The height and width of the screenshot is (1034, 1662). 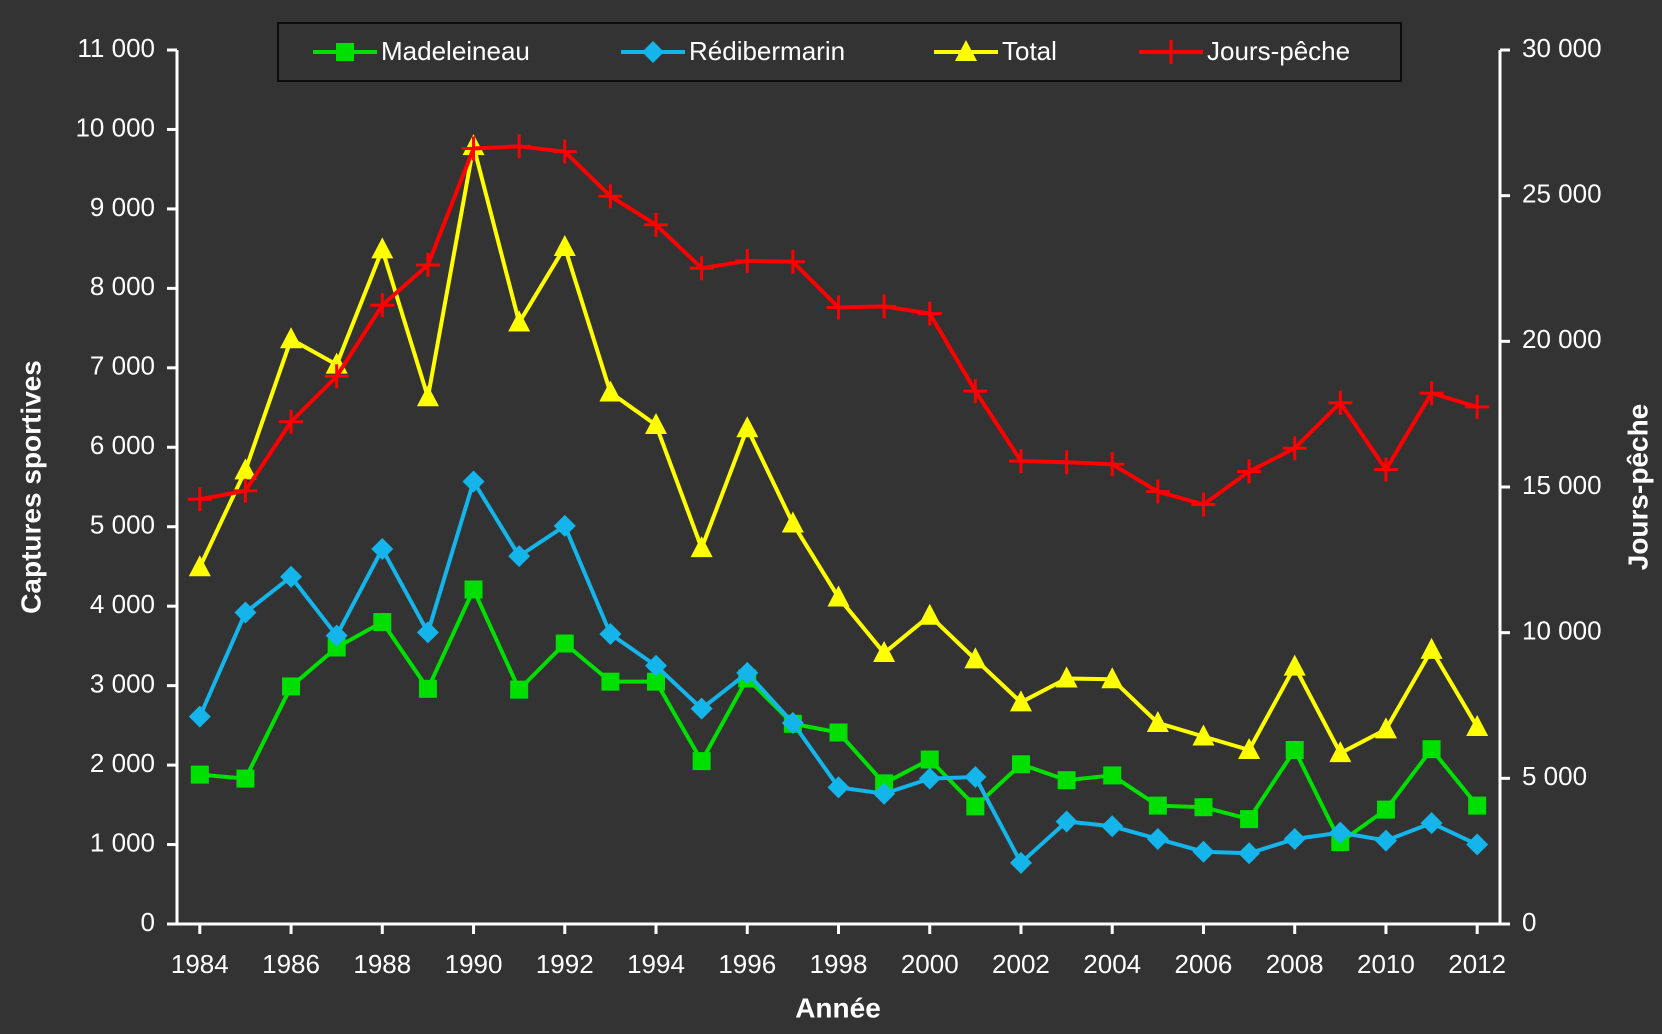 I want to click on x-tick-label: 2010, so click(x=1386, y=964).